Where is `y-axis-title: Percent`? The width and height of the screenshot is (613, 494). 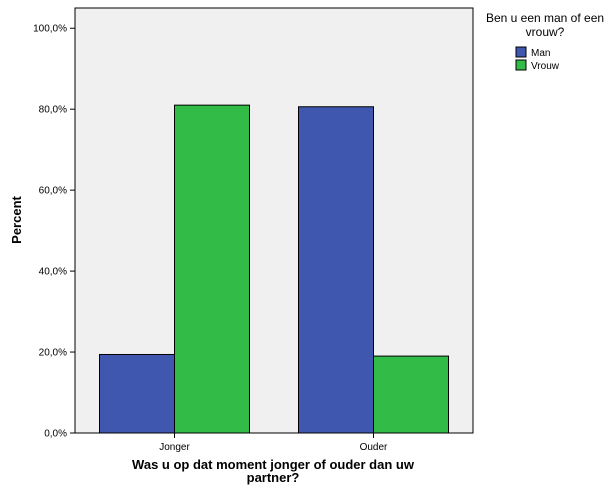 y-axis-title: Percent is located at coordinates (16, 219).